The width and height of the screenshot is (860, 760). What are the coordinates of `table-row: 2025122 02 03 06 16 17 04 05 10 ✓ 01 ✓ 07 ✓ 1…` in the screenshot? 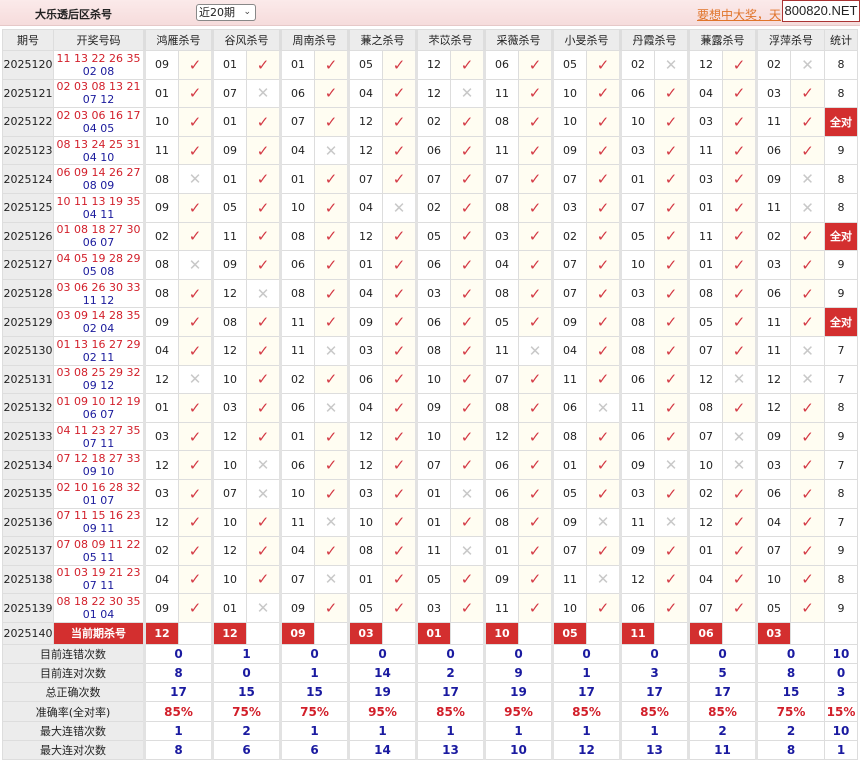 It's located at (430, 122).